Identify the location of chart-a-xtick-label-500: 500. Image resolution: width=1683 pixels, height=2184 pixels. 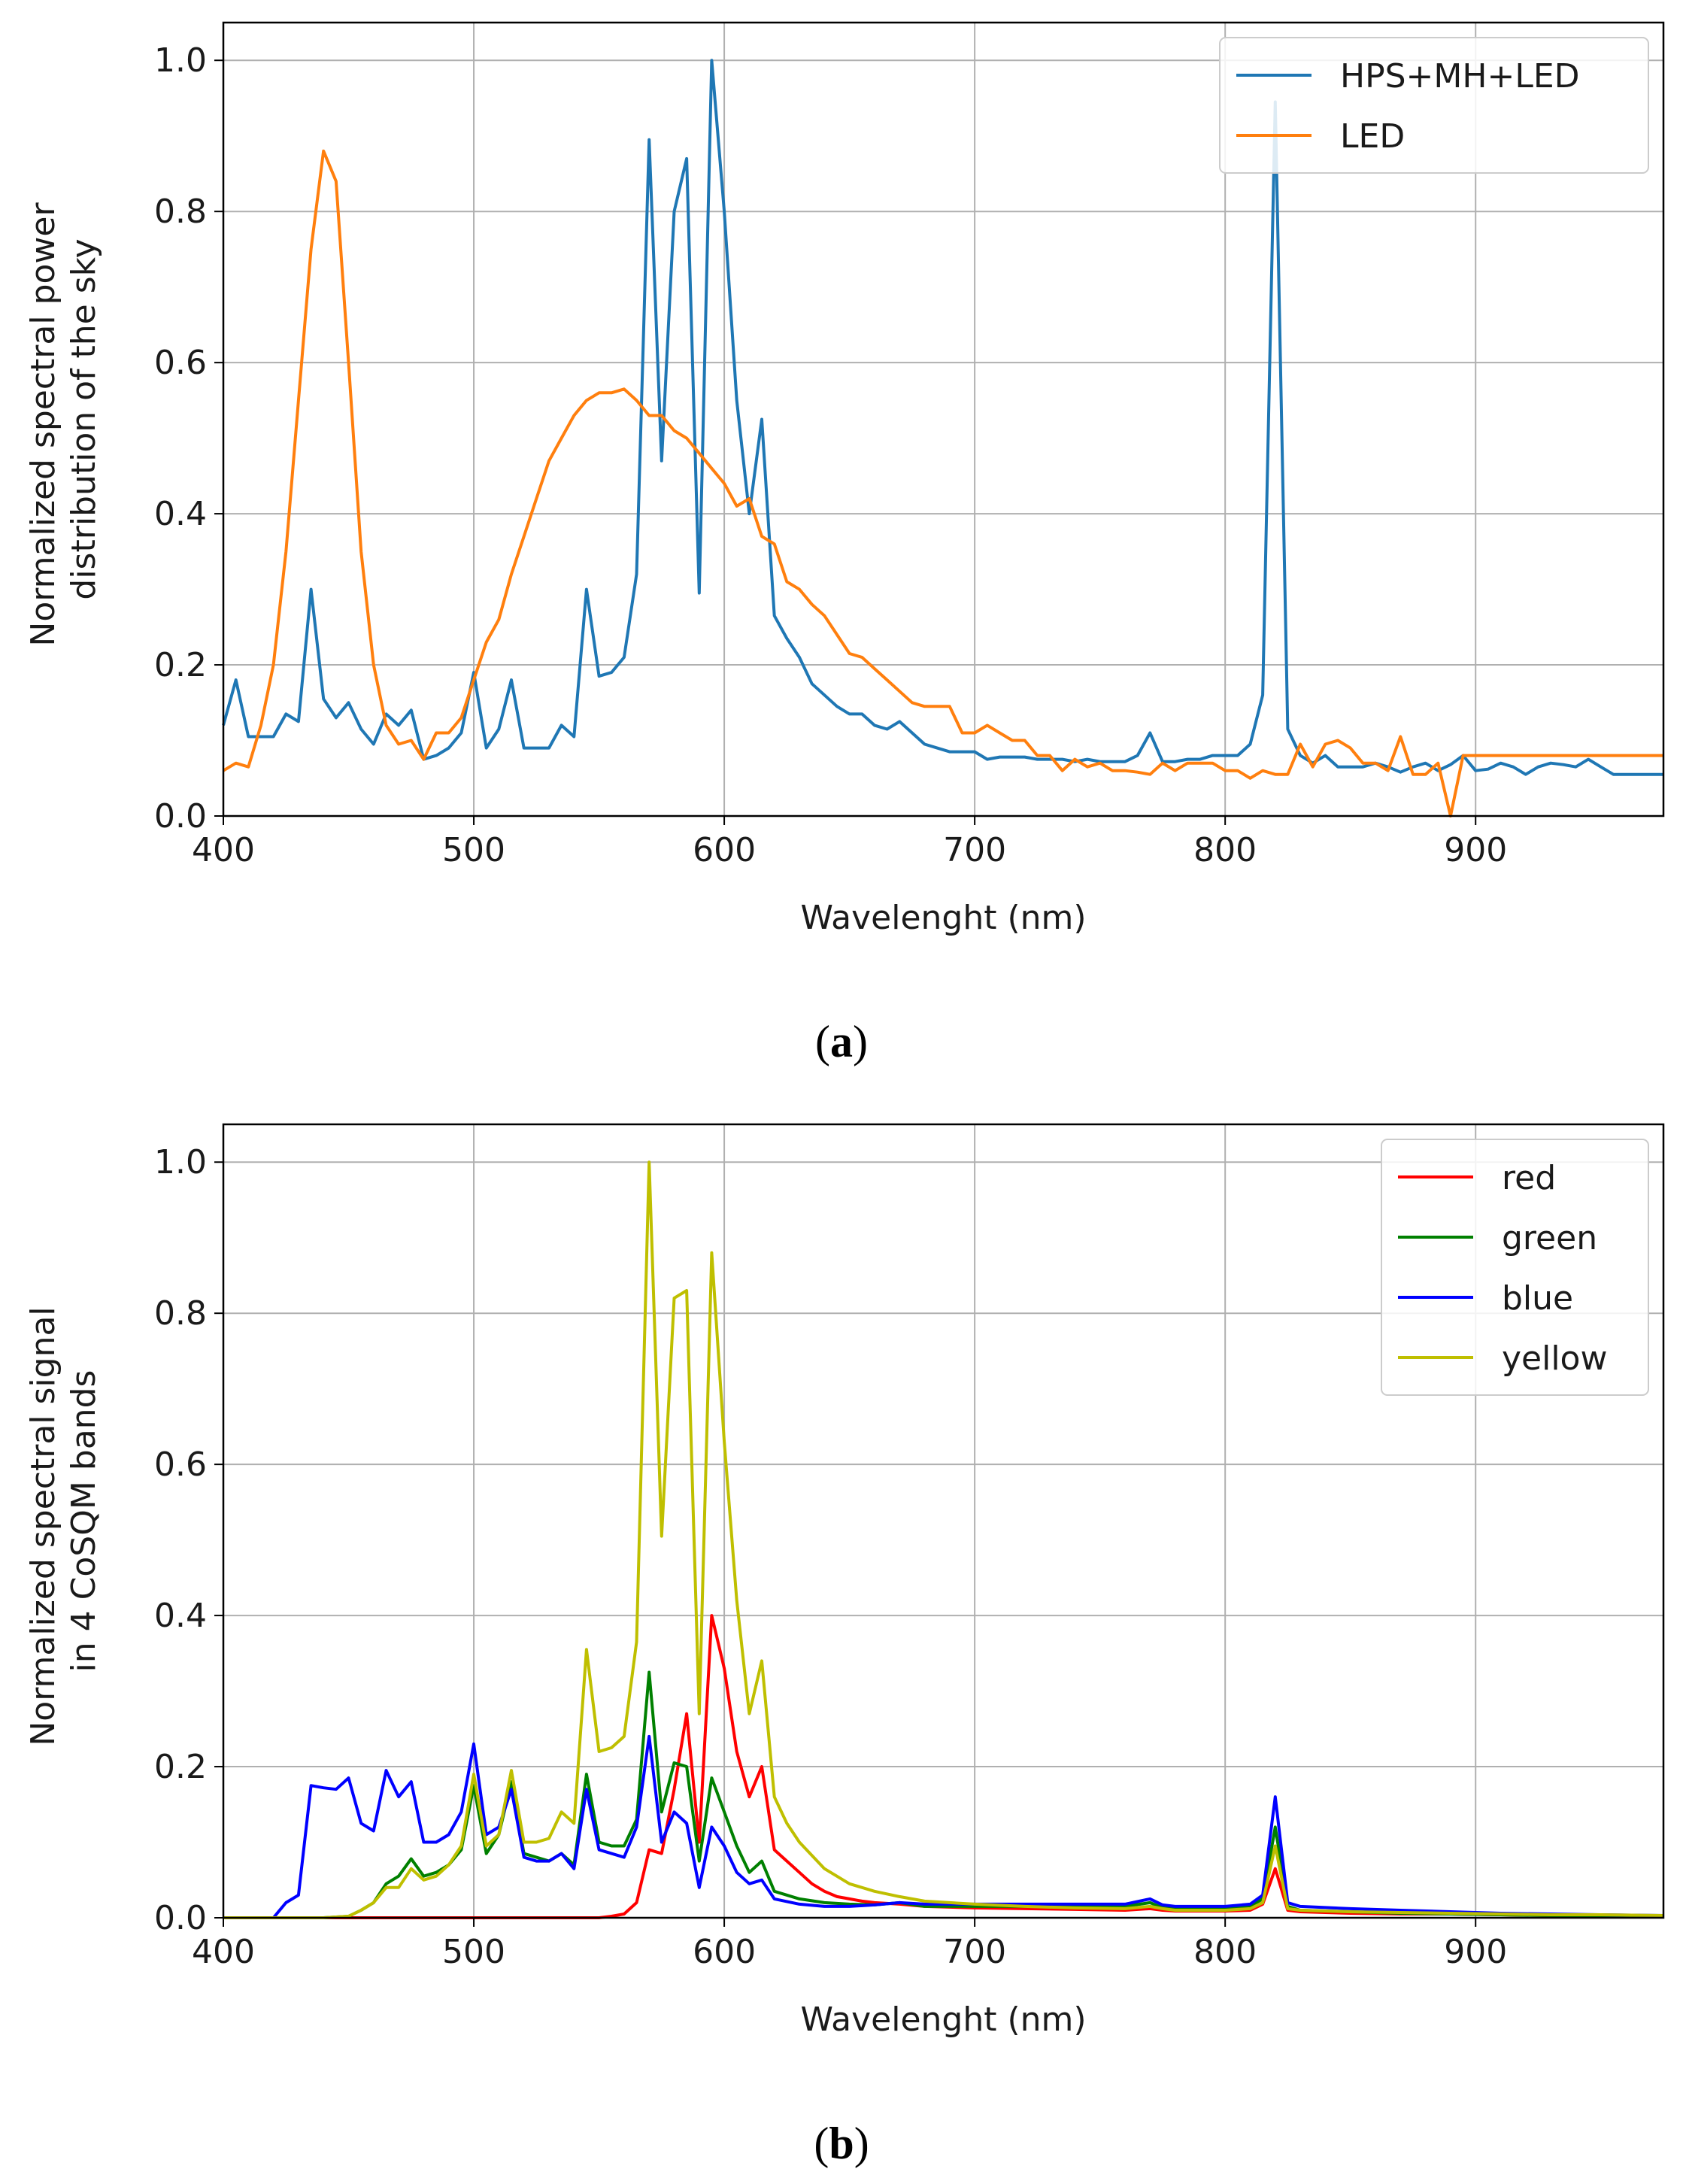
(473, 850).